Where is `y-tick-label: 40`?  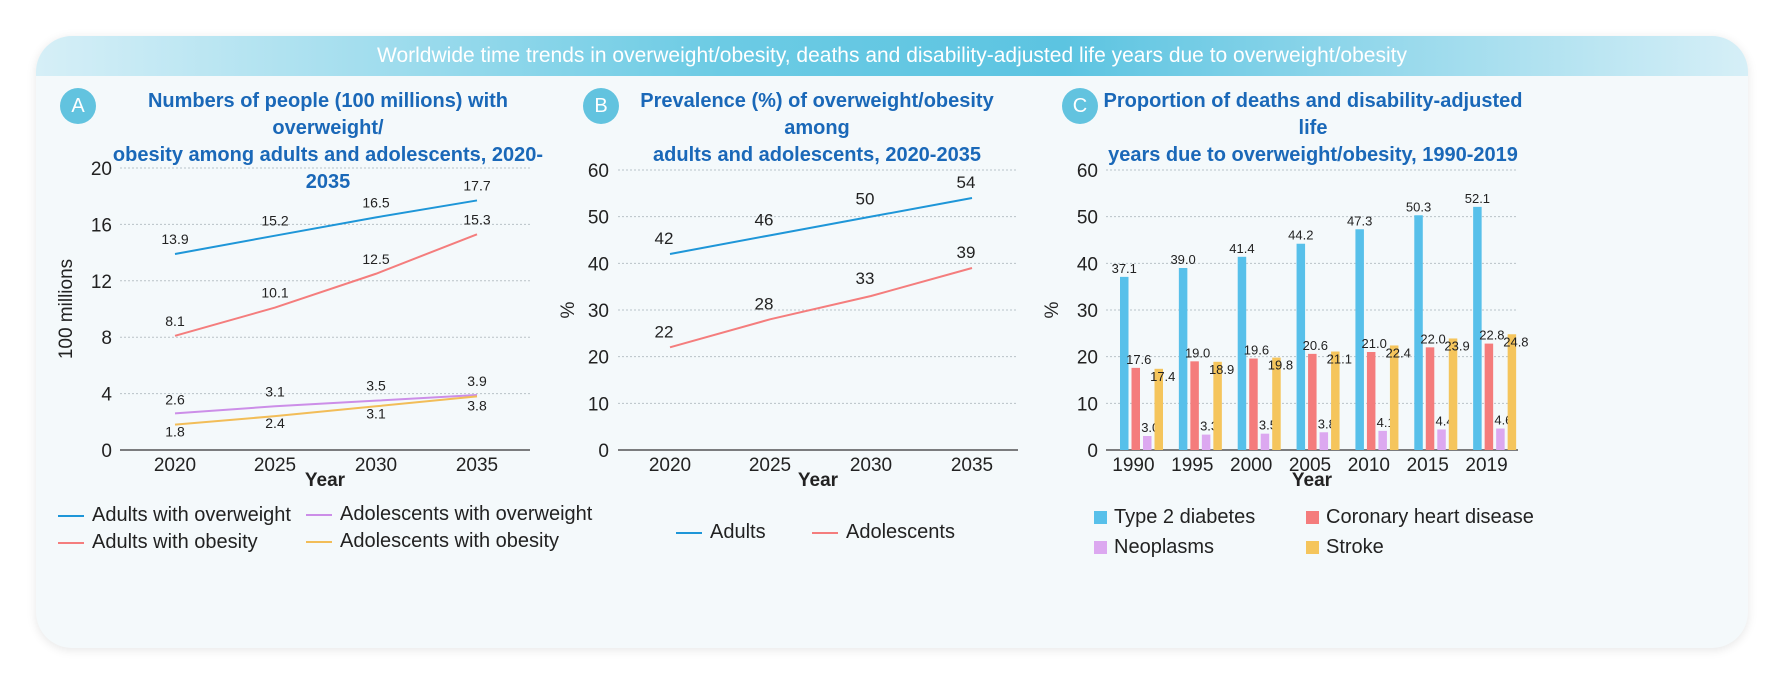 y-tick-label: 40 is located at coordinates (1087, 264).